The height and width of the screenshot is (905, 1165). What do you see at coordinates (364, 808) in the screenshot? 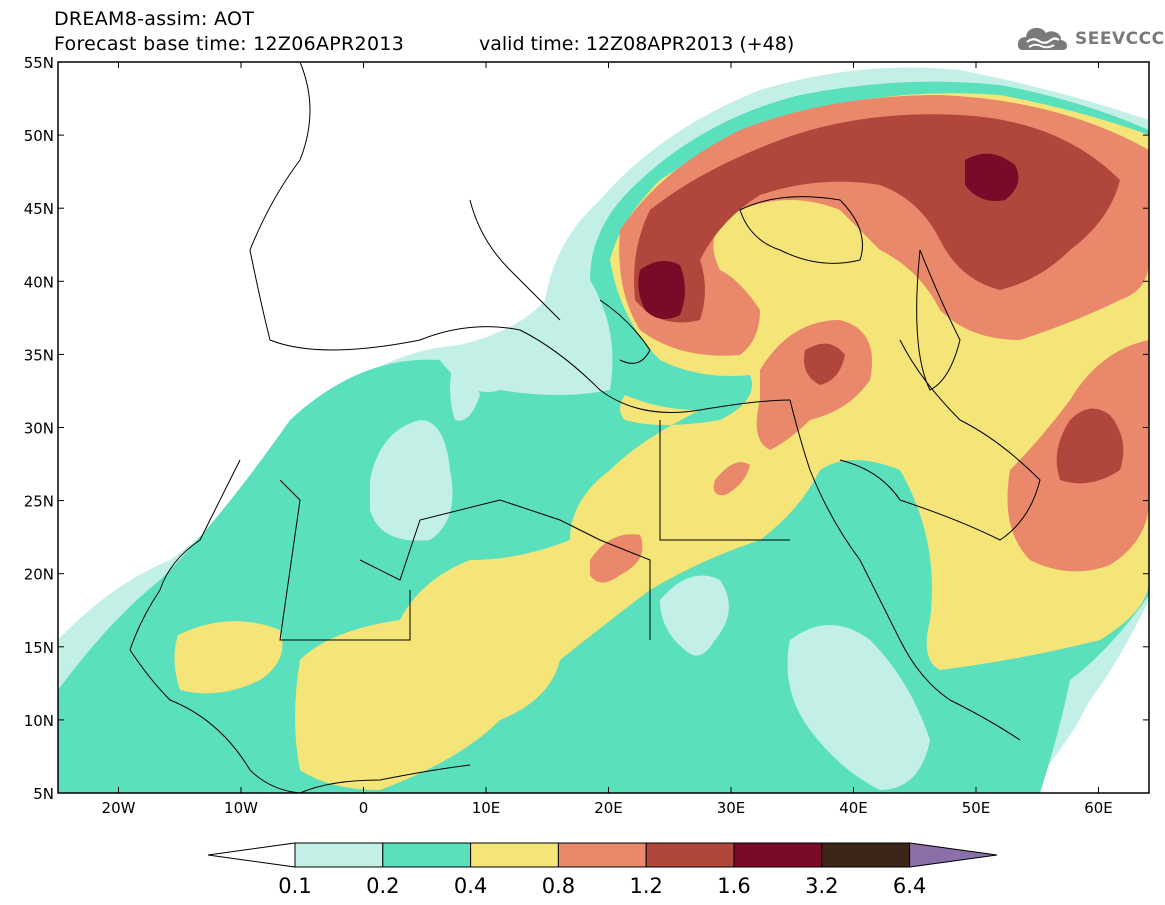
I see `lon-label: 0` at bounding box center [364, 808].